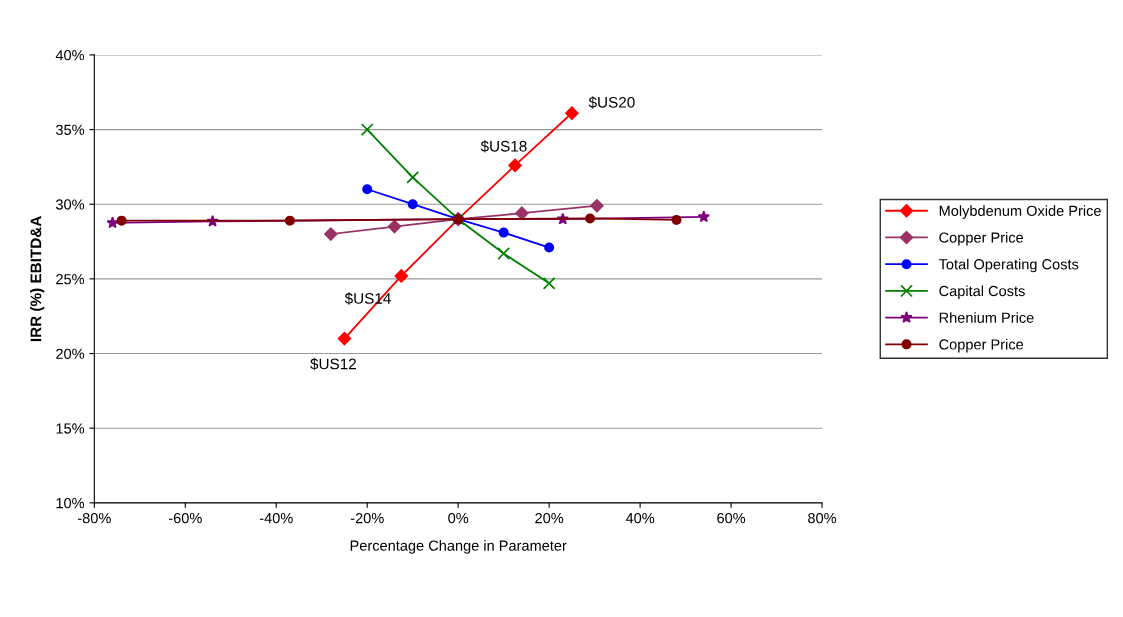  Describe the element at coordinates (611, 102) in the screenshot. I see `annotation: $US20` at that location.